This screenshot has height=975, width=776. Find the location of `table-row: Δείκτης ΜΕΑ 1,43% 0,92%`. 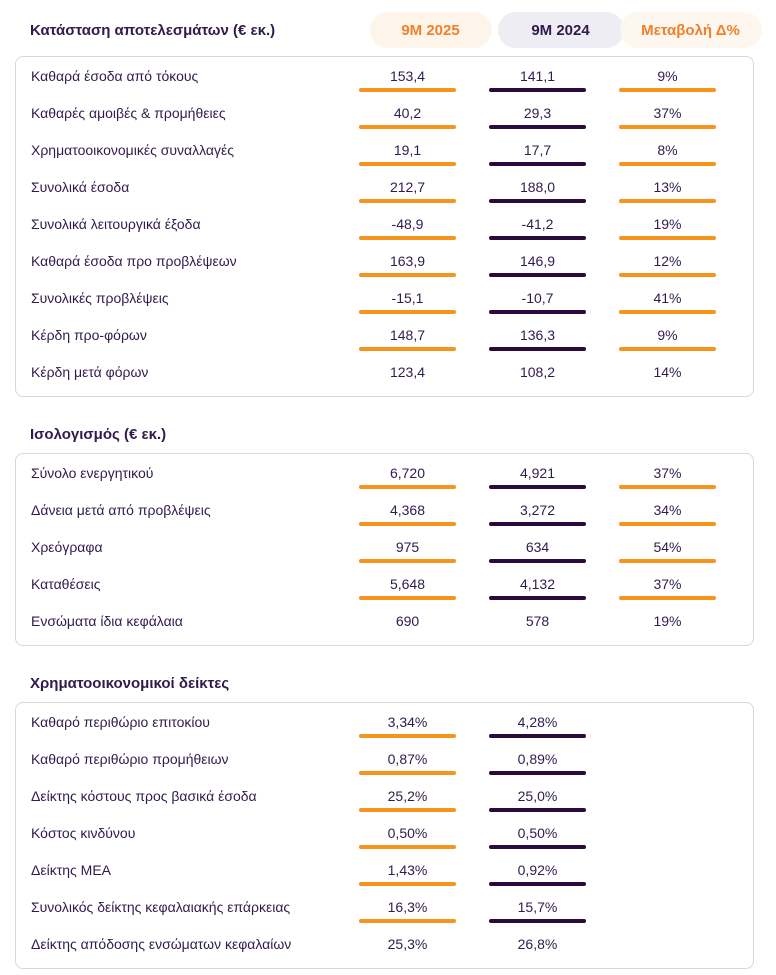

table-row: Δείκτης ΜΕΑ 1,43% 0,92% is located at coordinates (384, 871).